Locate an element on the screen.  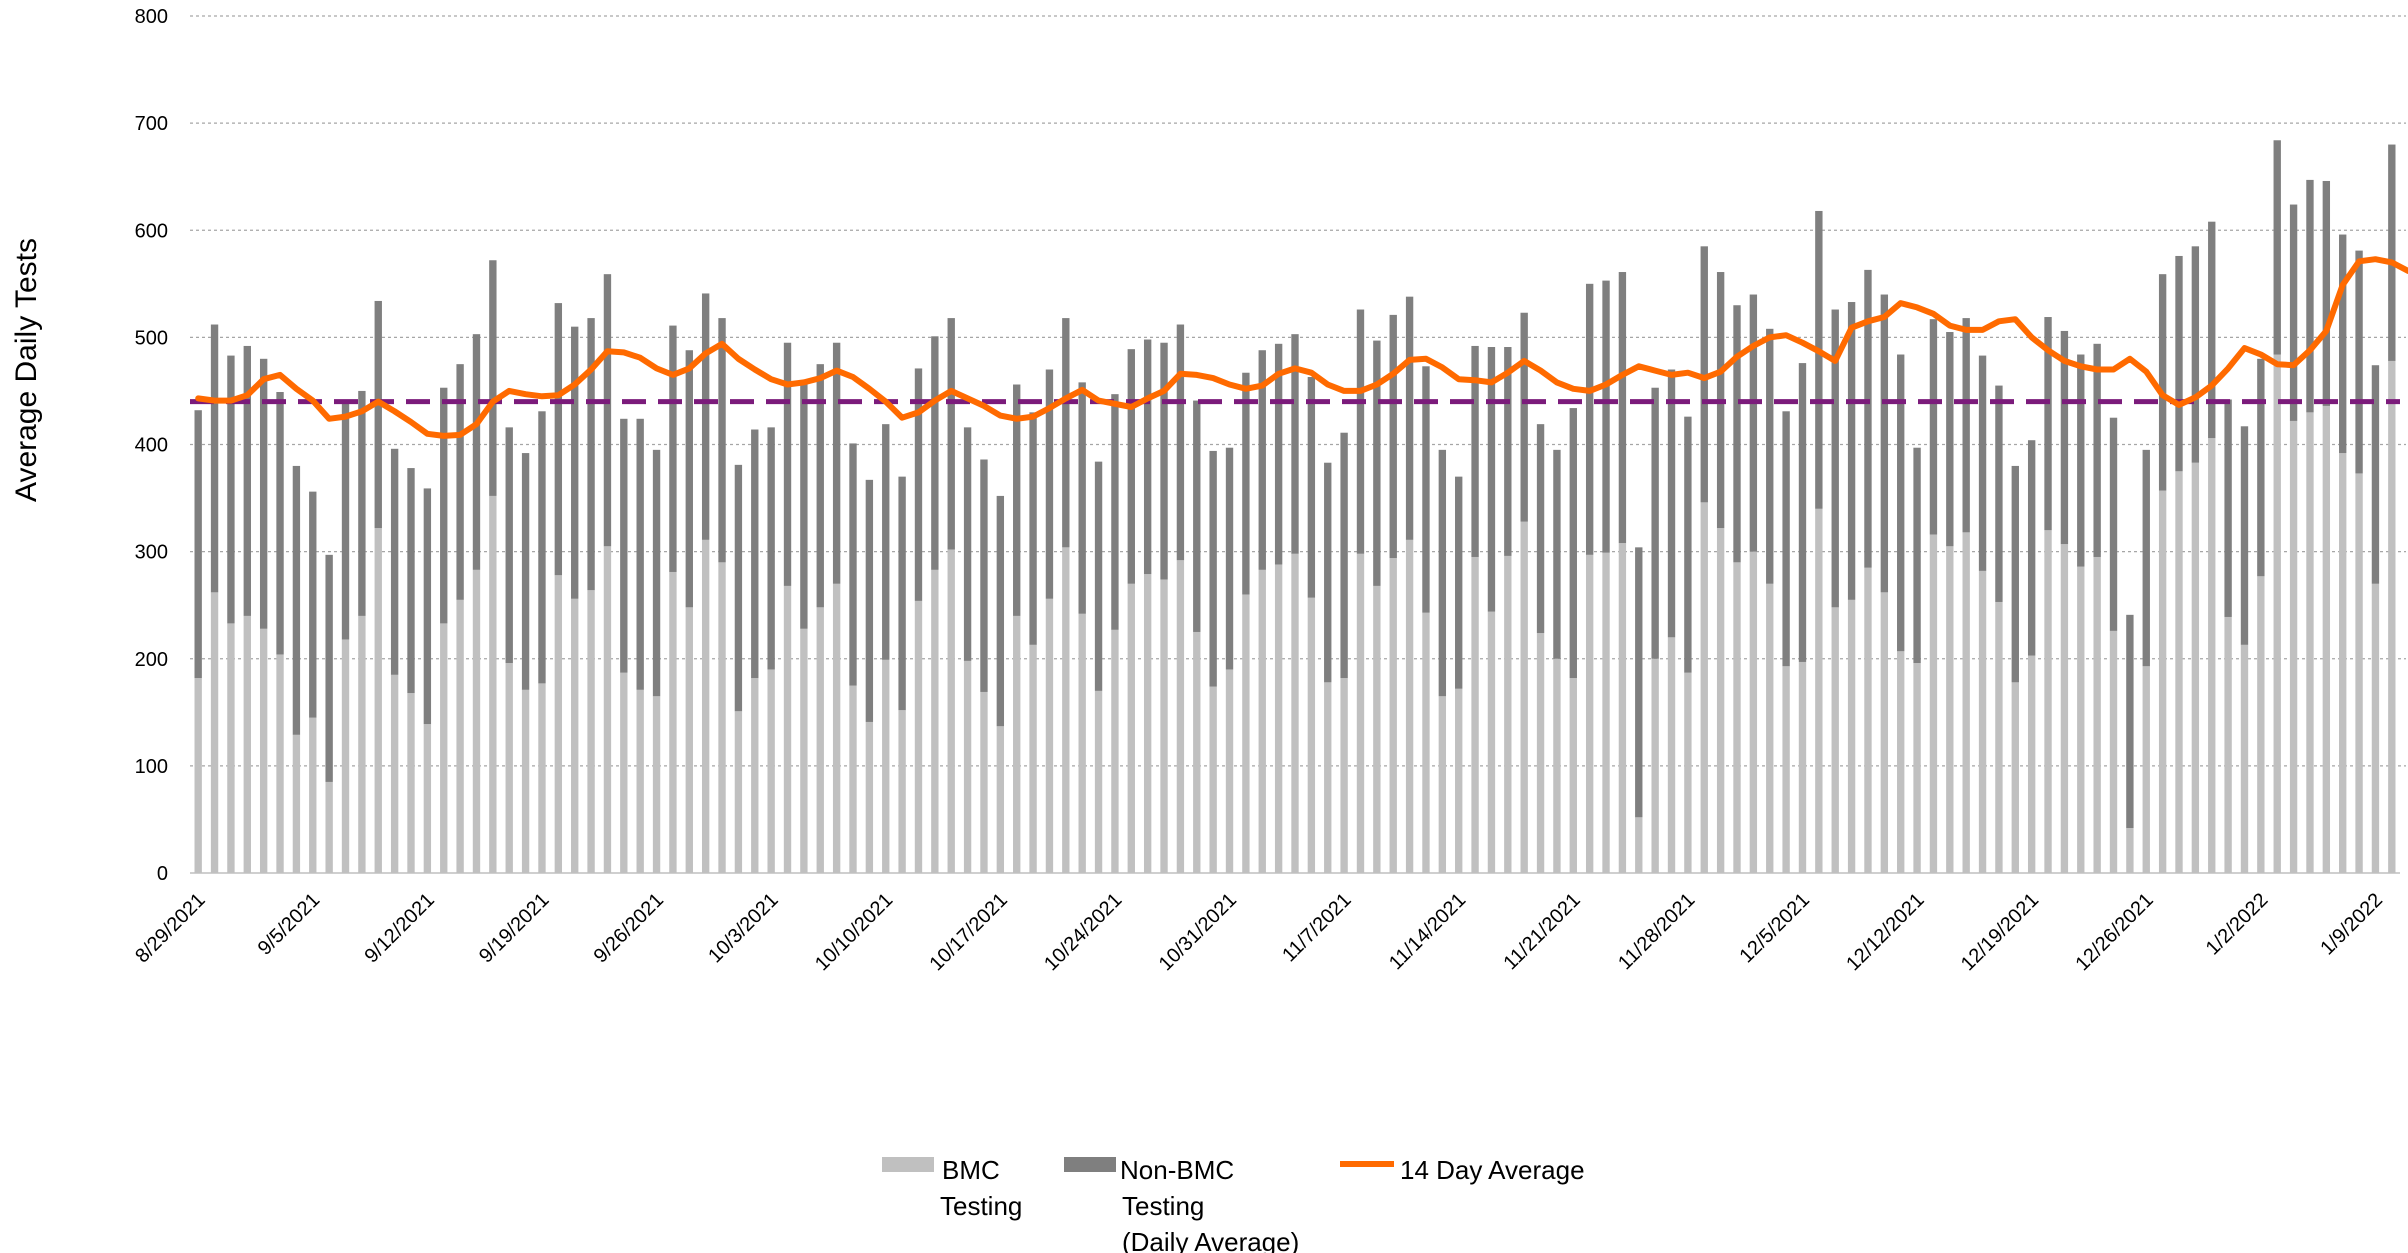
legend-label-non-bmc: Testing is located at coordinates (1163, 1206).